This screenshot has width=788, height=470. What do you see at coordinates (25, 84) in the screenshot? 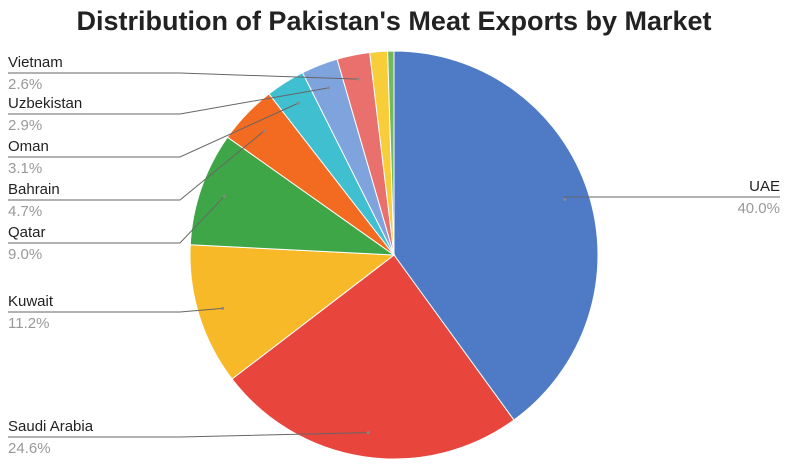
I see `slice-value-label: 2.6%` at bounding box center [25, 84].